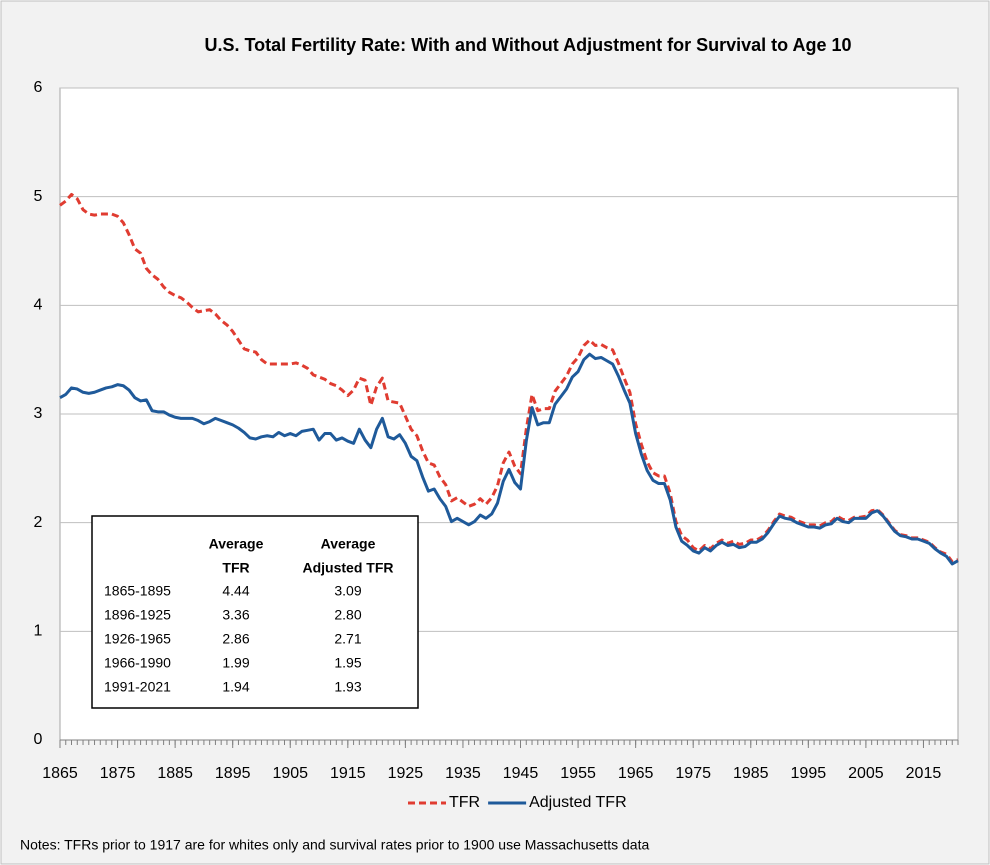 This screenshot has width=990, height=865. I want to click on y-tick-label: 1, so click(38, 631).